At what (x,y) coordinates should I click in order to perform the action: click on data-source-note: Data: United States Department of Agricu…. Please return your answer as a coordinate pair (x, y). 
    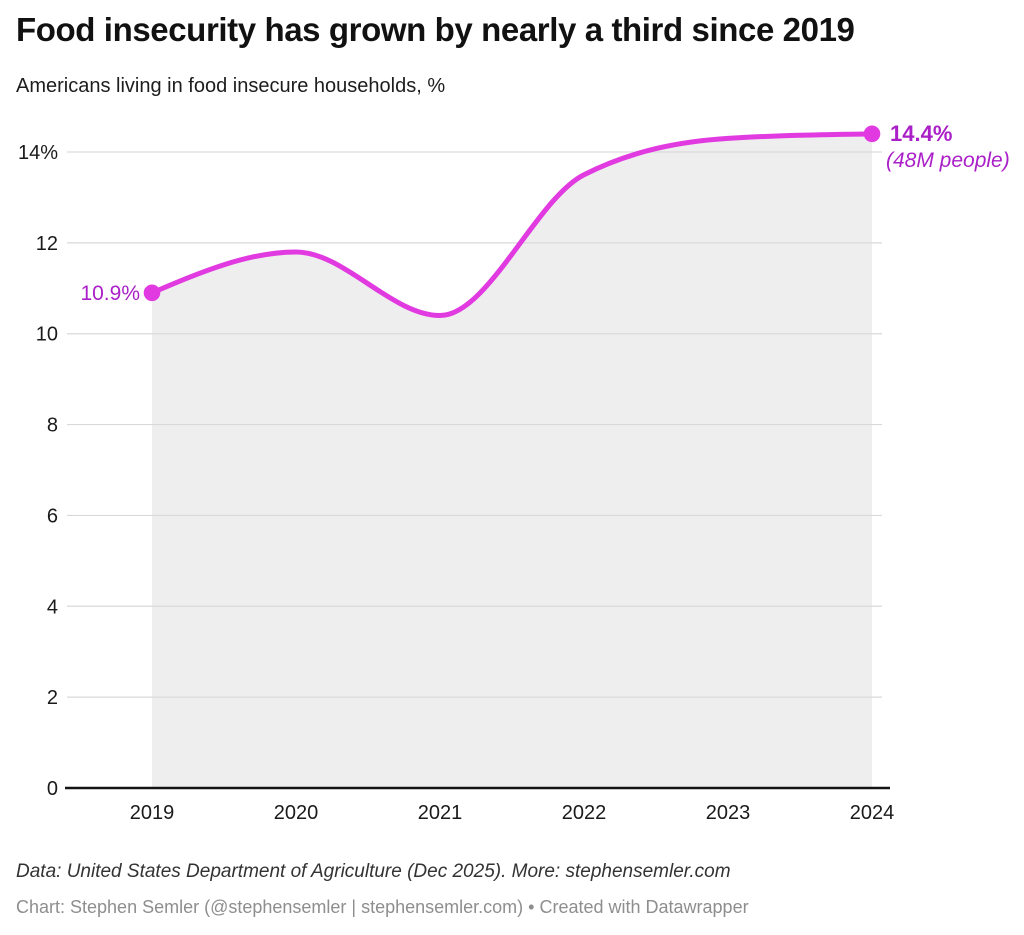
    Looking at the image, I should click on (373, 871).